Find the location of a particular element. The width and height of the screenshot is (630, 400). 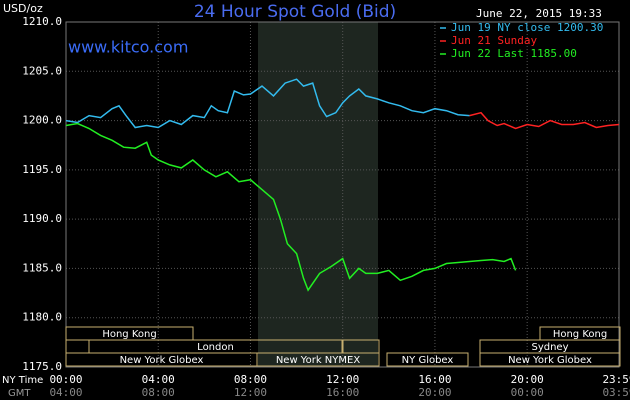

legend-label: Jun 22 Last 1185.00 is located at coordinates (514, 53).